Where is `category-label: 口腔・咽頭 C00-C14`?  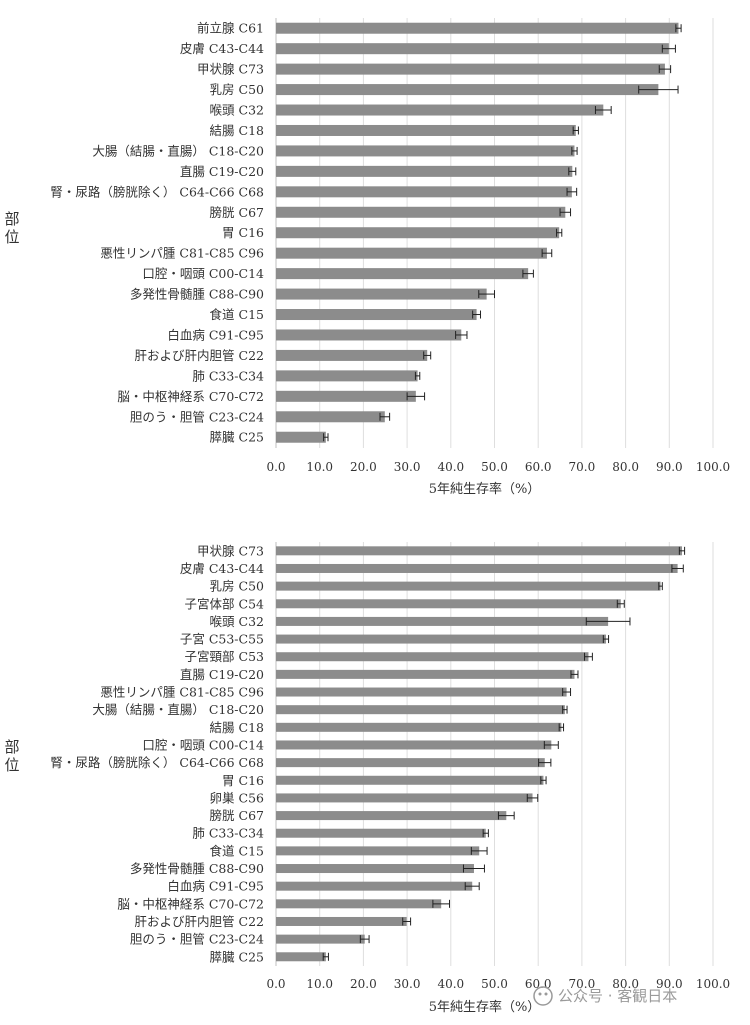 category-label: 口腔・咽頭 C00-C14 is located at coordinates (203, 744).